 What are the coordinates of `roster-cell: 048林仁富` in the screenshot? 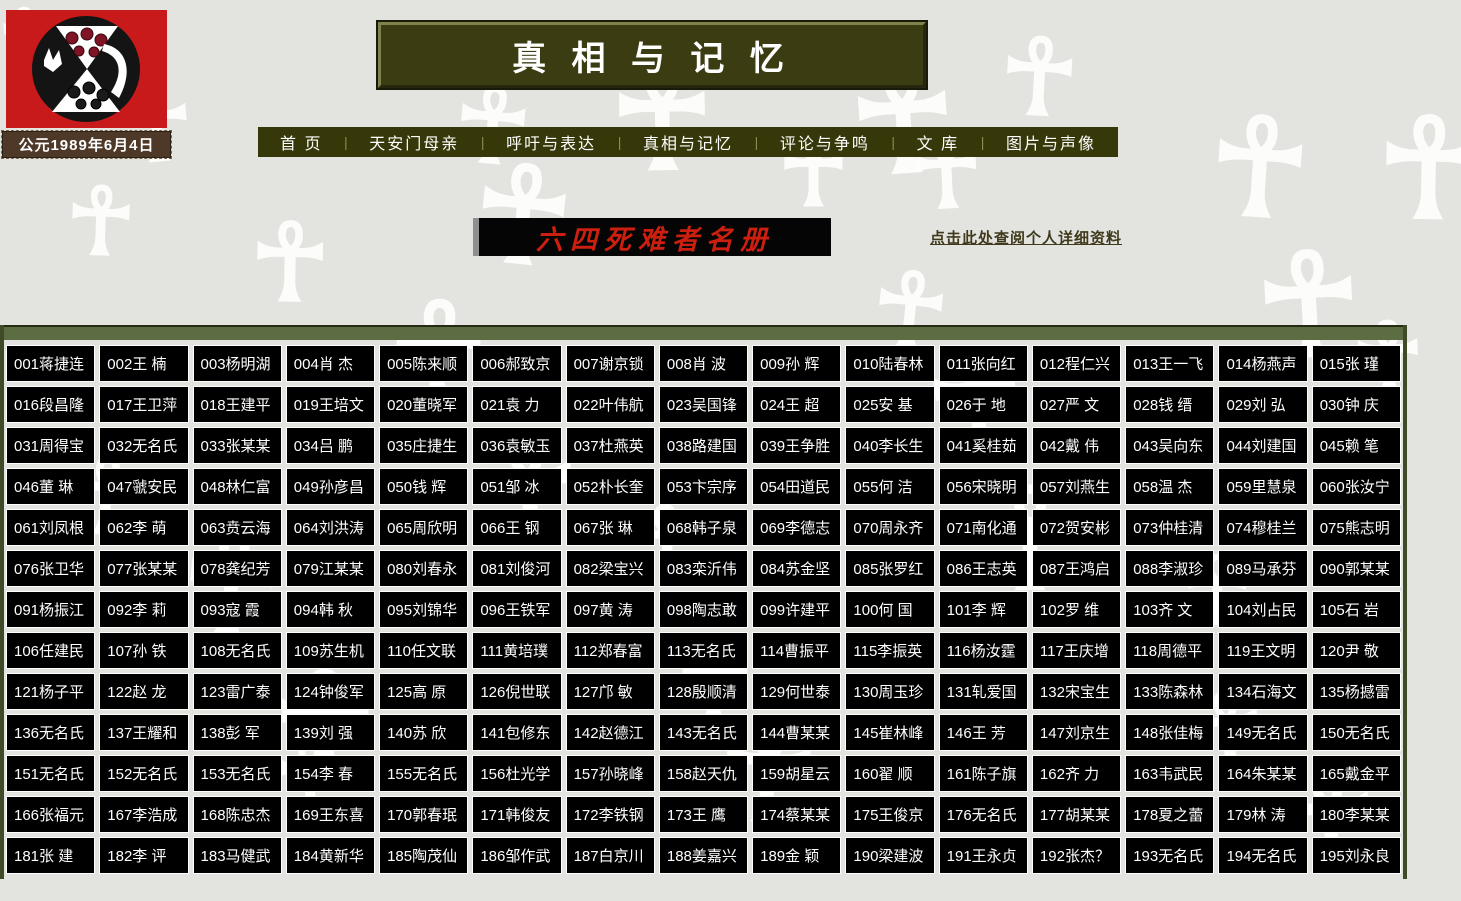 It's located at (237, 486).